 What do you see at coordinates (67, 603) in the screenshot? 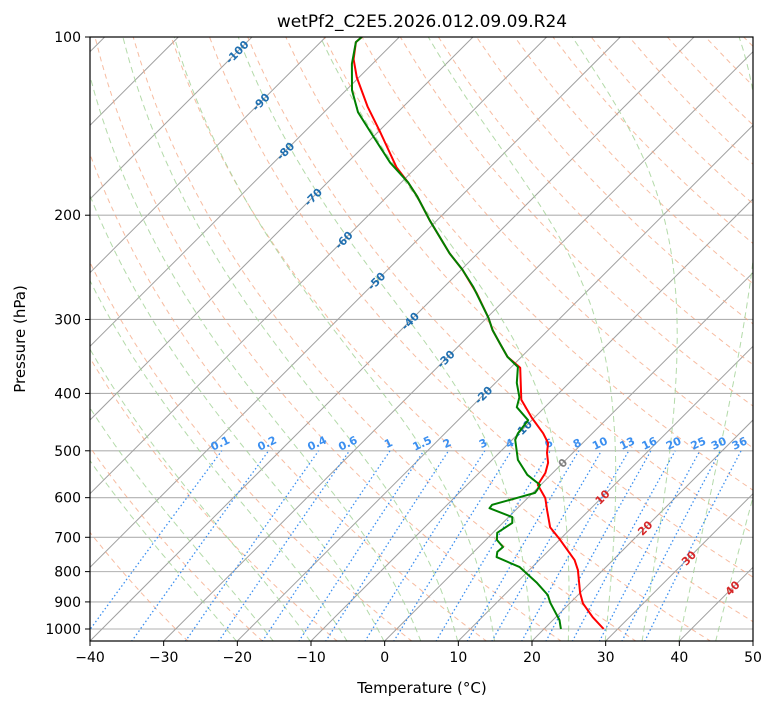
I see `y-tick-label: 900` at bounding box center [67, 603].